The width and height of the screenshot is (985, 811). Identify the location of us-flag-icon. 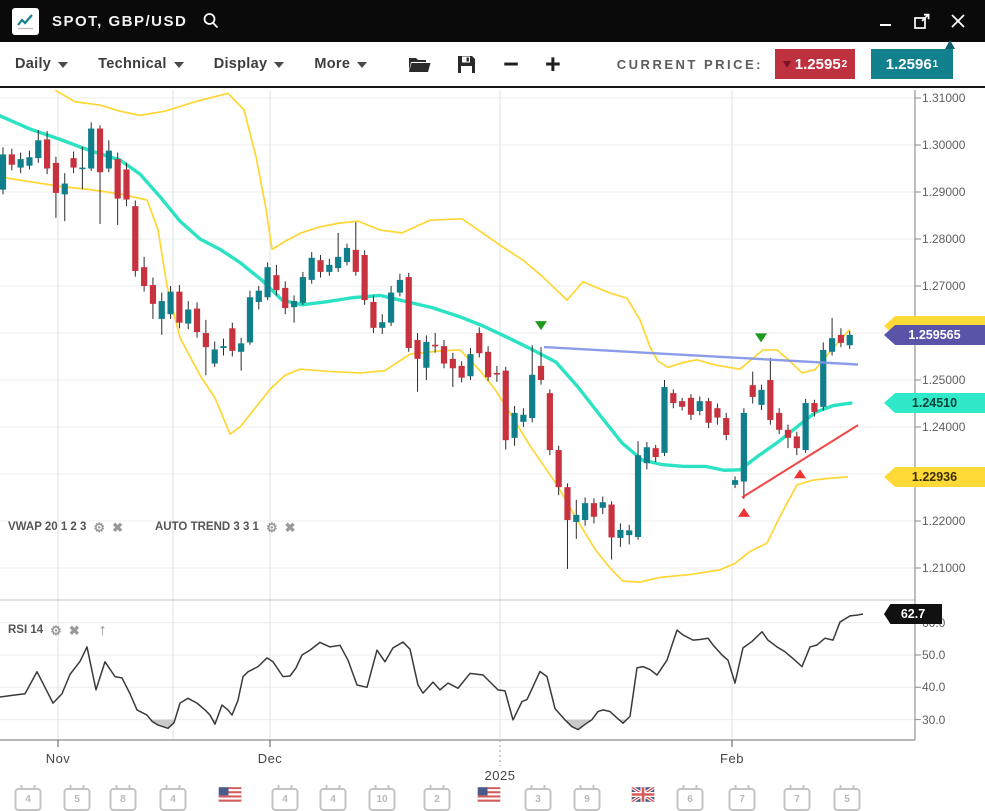
(489, 797).